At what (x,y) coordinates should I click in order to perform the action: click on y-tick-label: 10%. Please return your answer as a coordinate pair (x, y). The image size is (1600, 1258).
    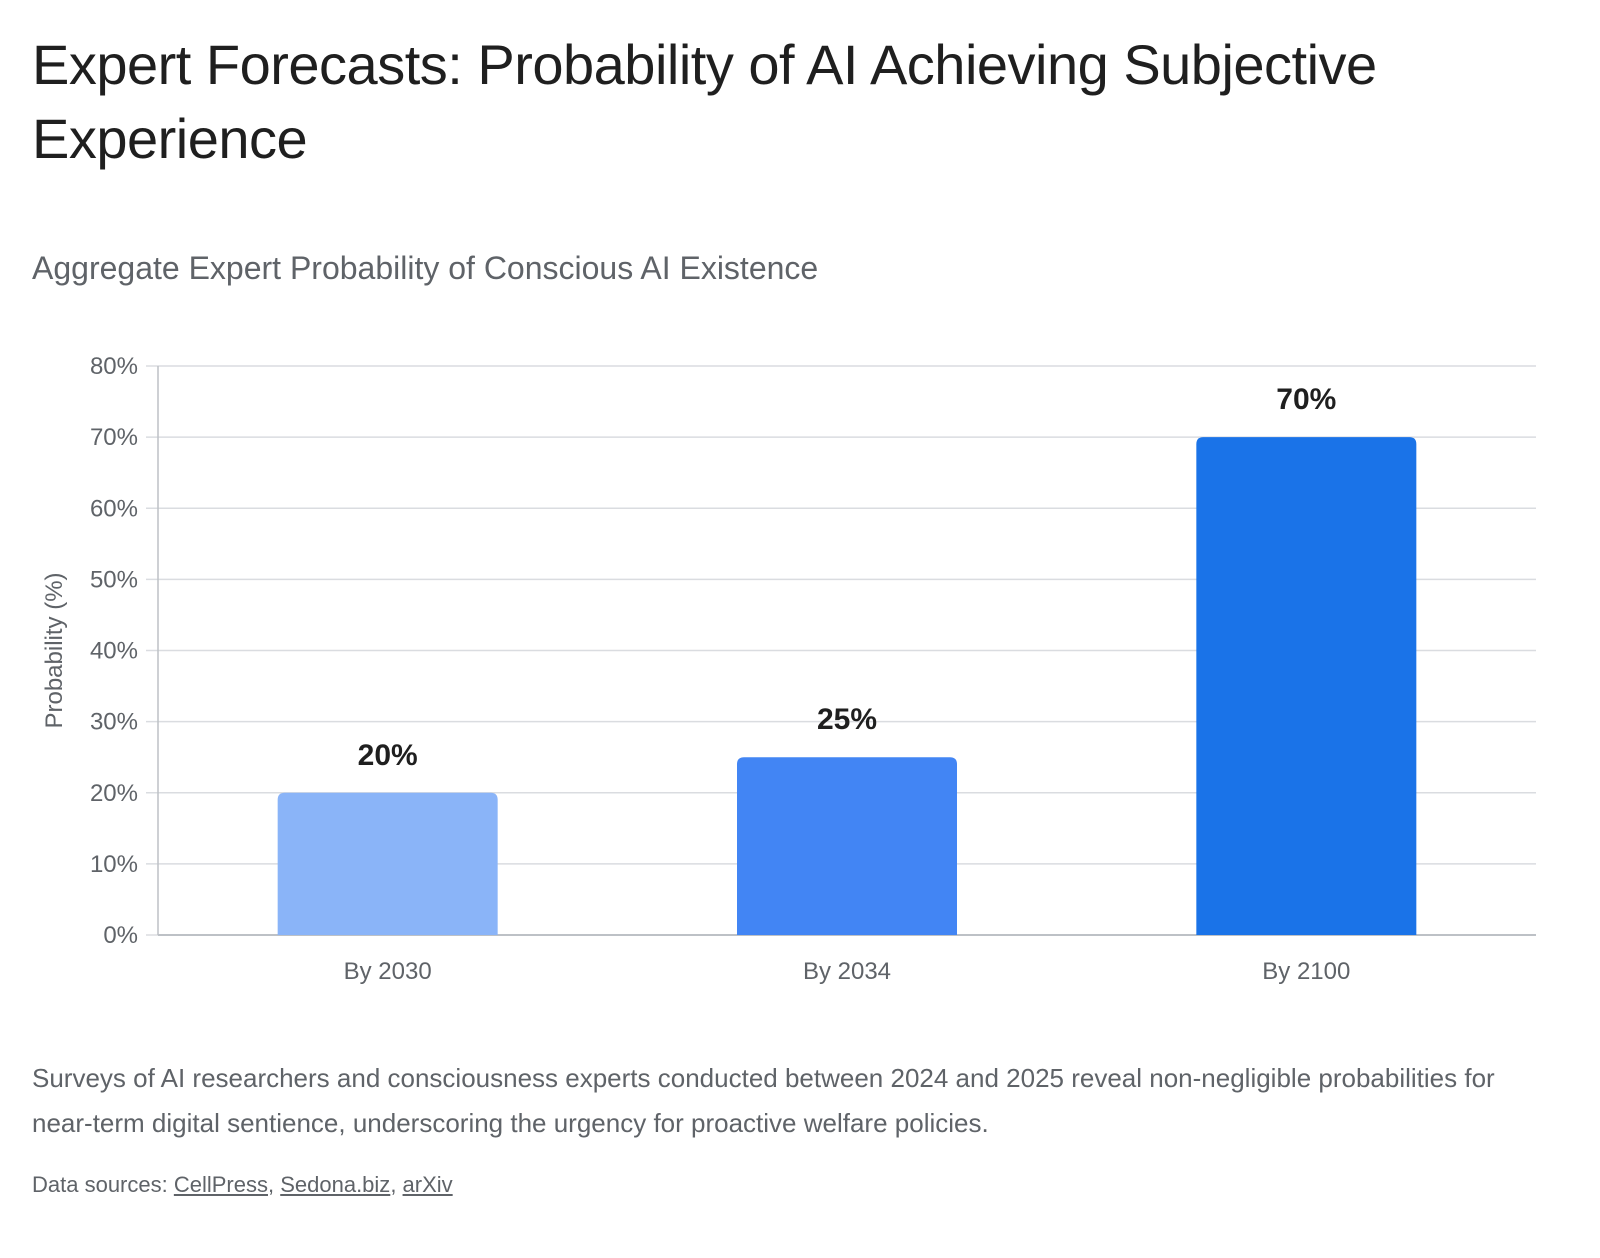
    Looking at the image, I should click on (114, 864).